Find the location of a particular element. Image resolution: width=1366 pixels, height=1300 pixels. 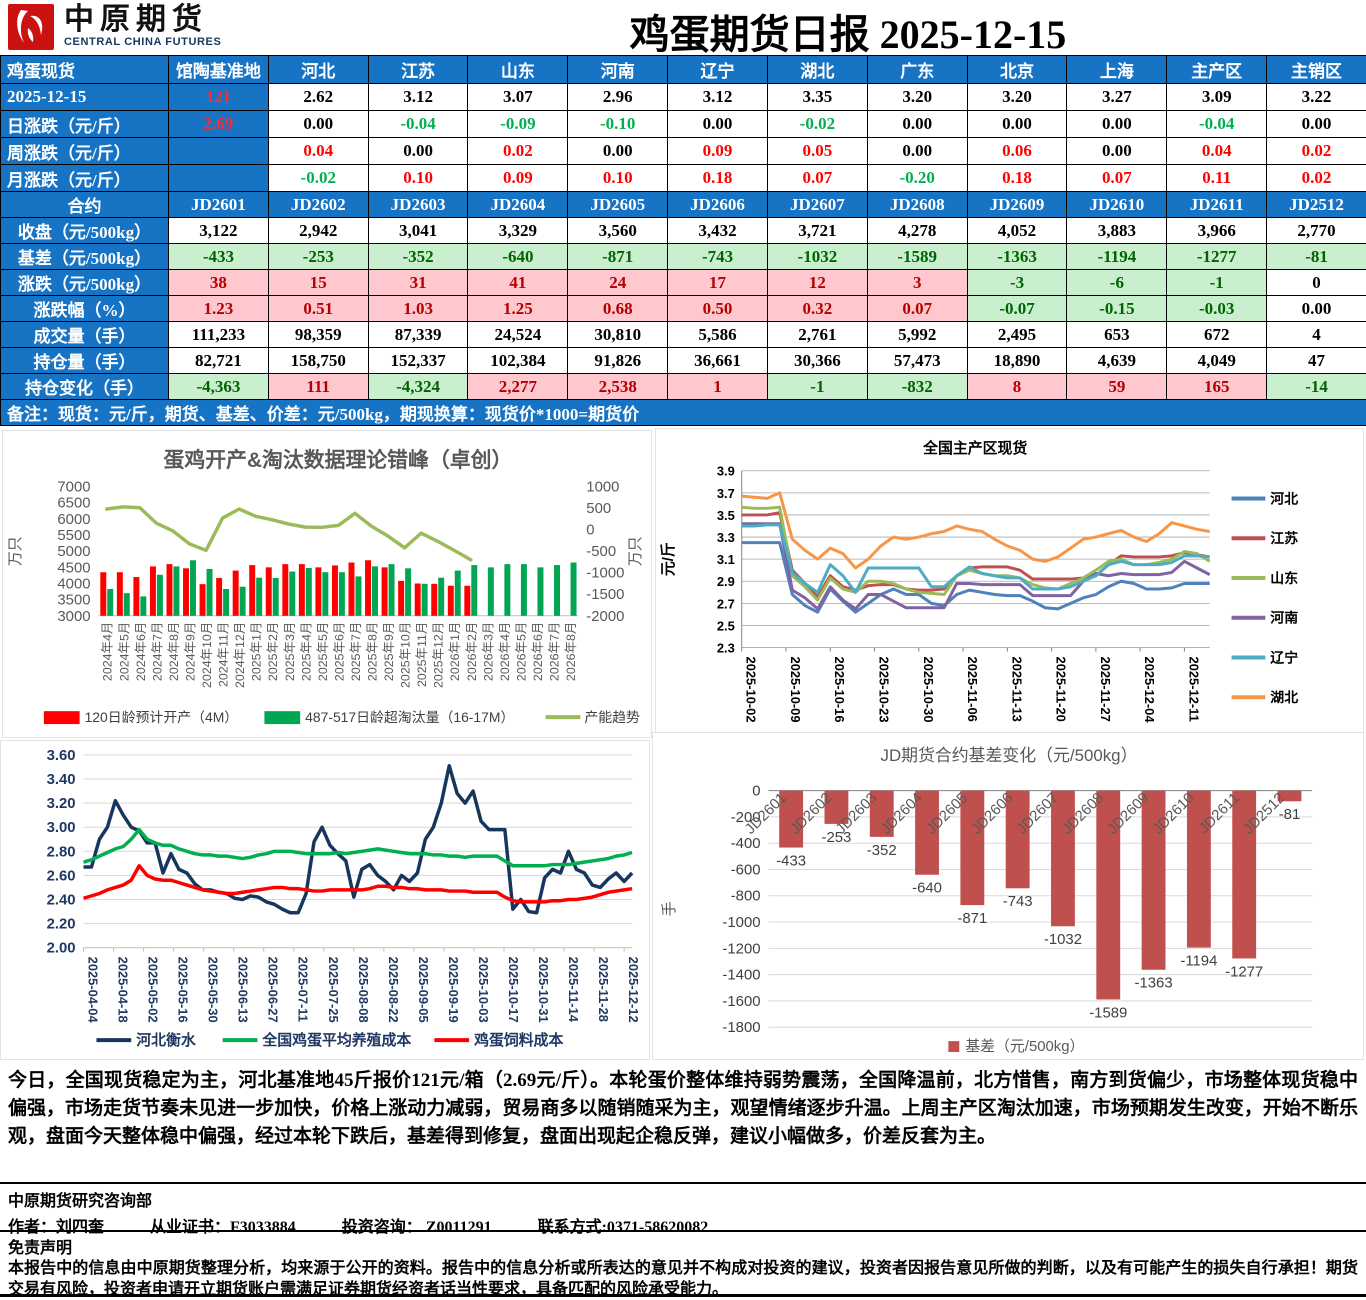

table-cell: 12 is located at coordinates (817, 283).